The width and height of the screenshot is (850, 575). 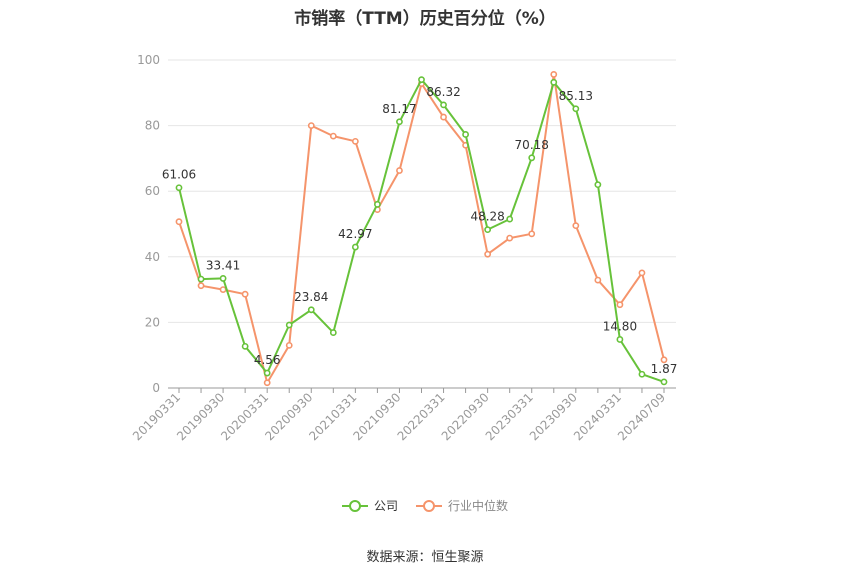 I want to click on y-tick-label: 80, so click(x=152, y=126).